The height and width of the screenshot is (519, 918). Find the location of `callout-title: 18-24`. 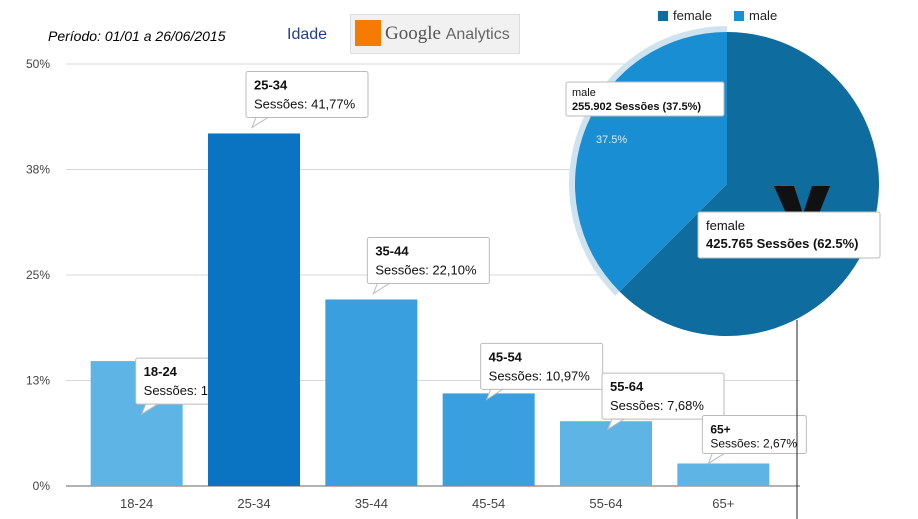

callout-title: 18-24 is located at coordinates (161, 371).